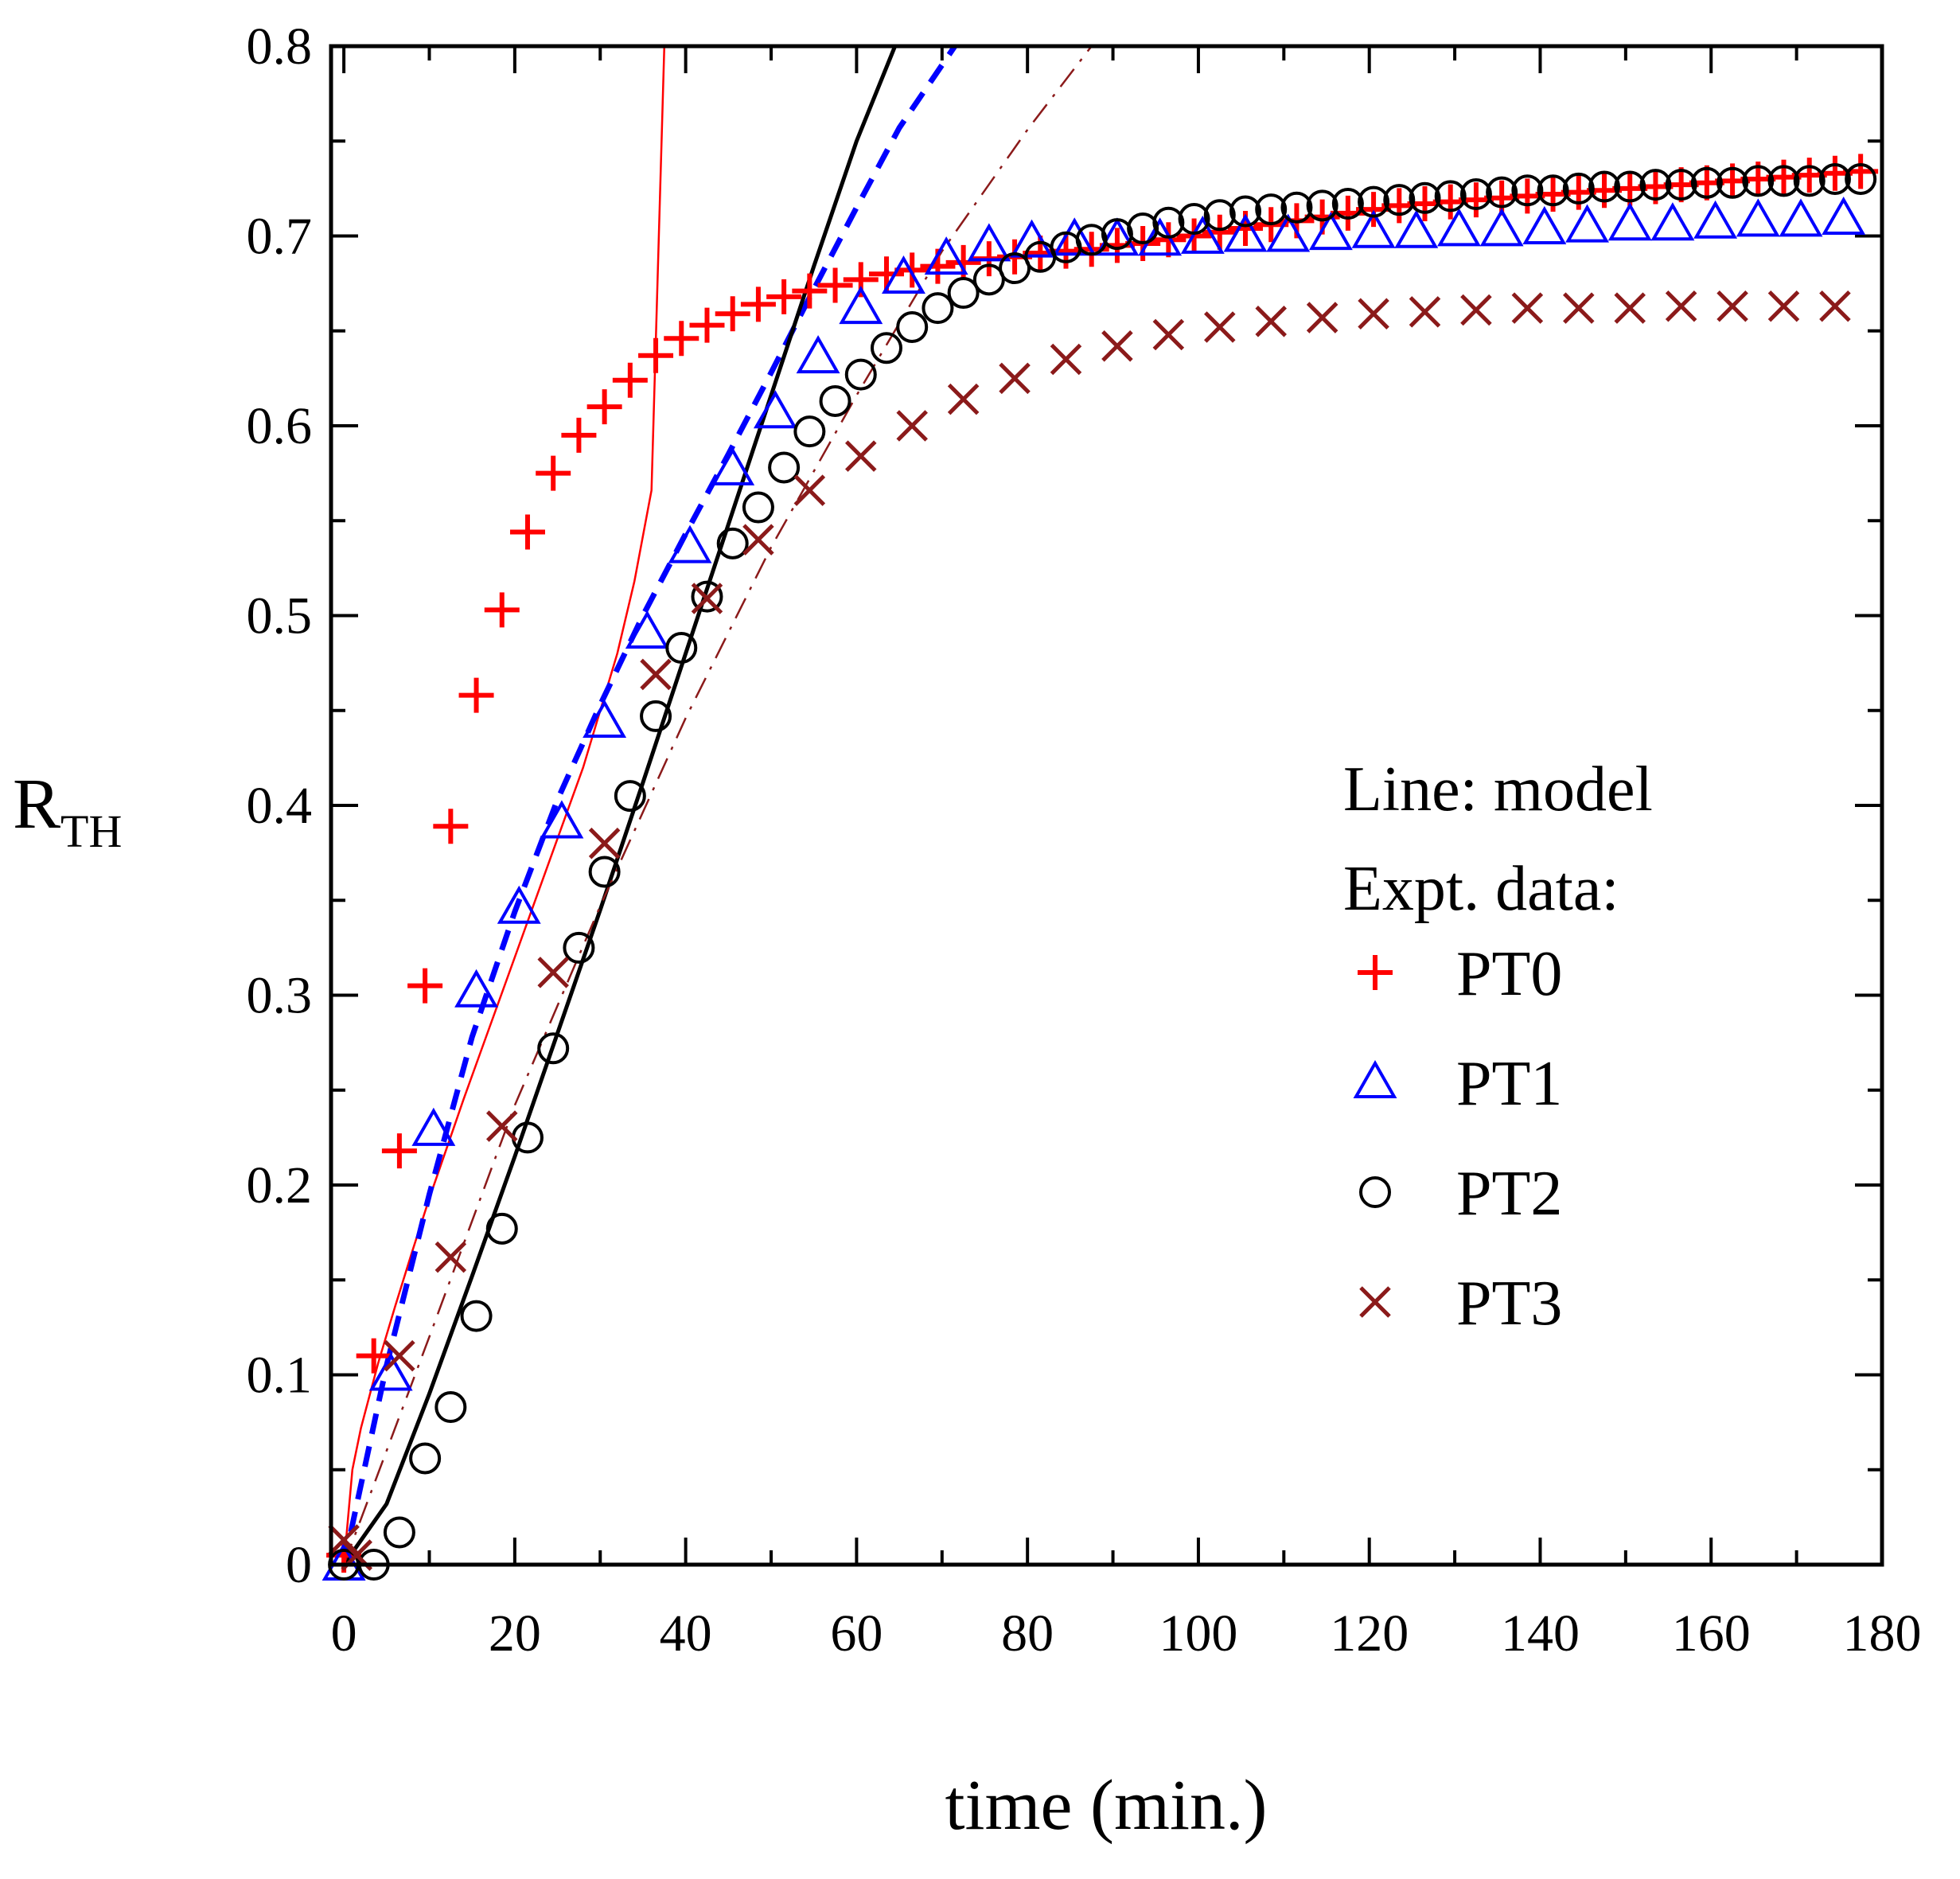 The height and width of the screenshot is (1879, 1960). I want to click on y-tick-label: 0.5, so click(280, 616).